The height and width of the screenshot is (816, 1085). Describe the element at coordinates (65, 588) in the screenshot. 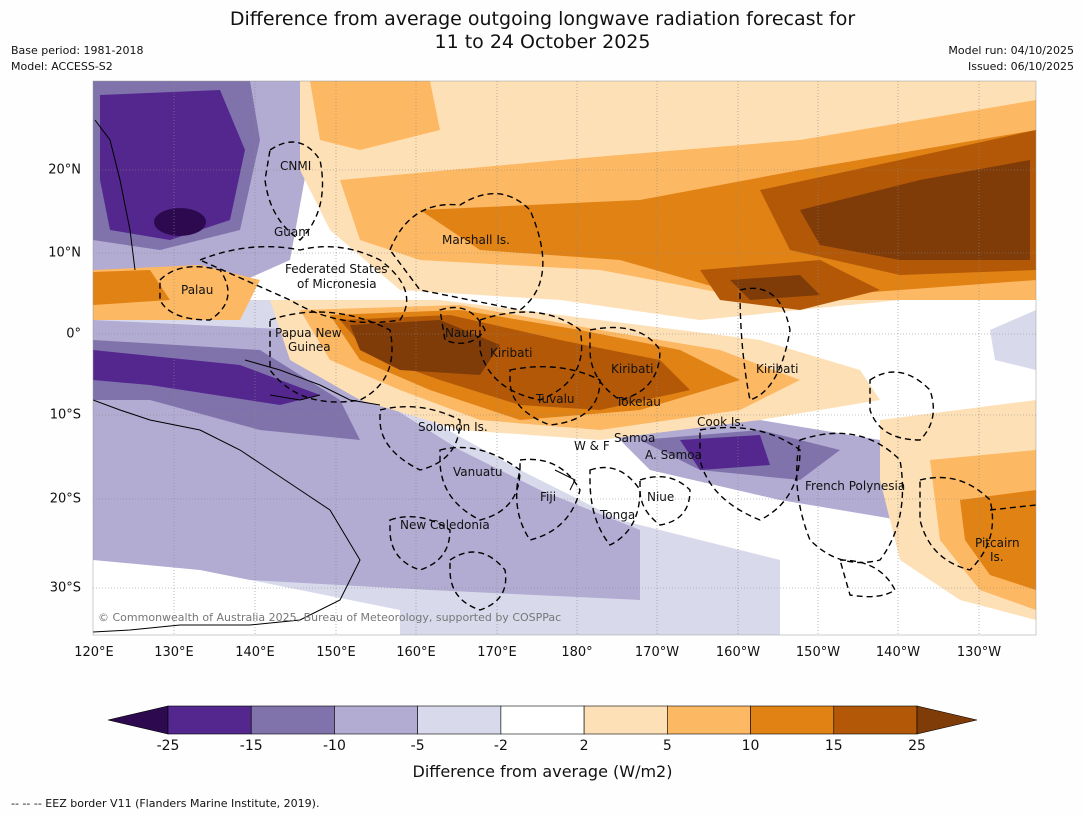

I see `lat-label: 30°S` at that location.